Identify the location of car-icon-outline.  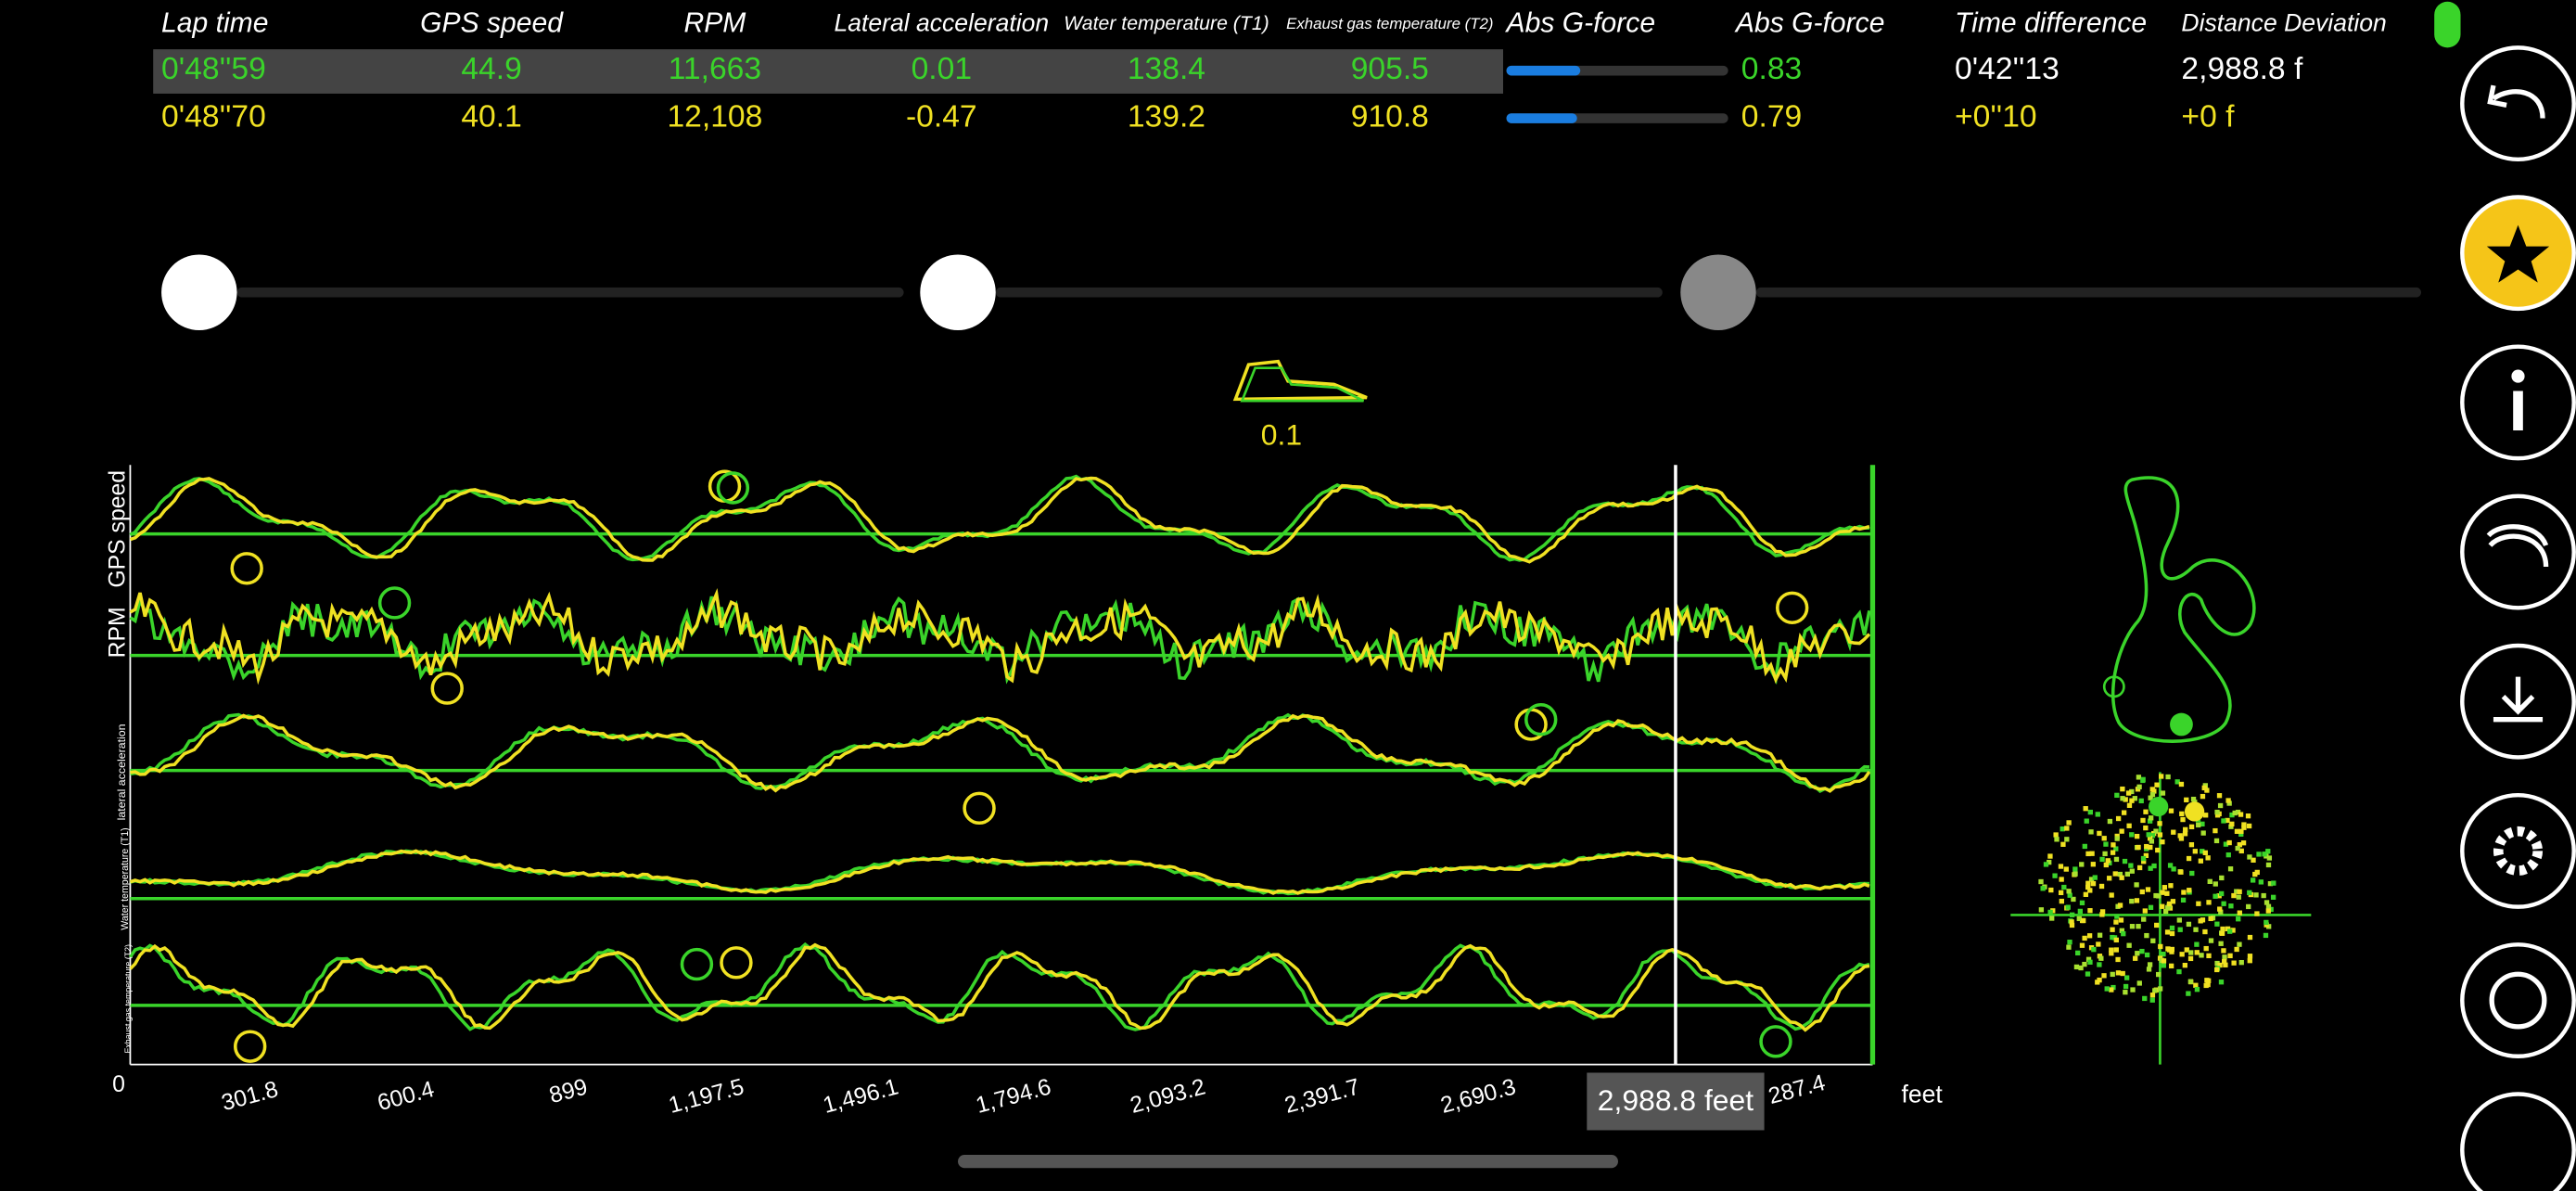
(1303, 385).